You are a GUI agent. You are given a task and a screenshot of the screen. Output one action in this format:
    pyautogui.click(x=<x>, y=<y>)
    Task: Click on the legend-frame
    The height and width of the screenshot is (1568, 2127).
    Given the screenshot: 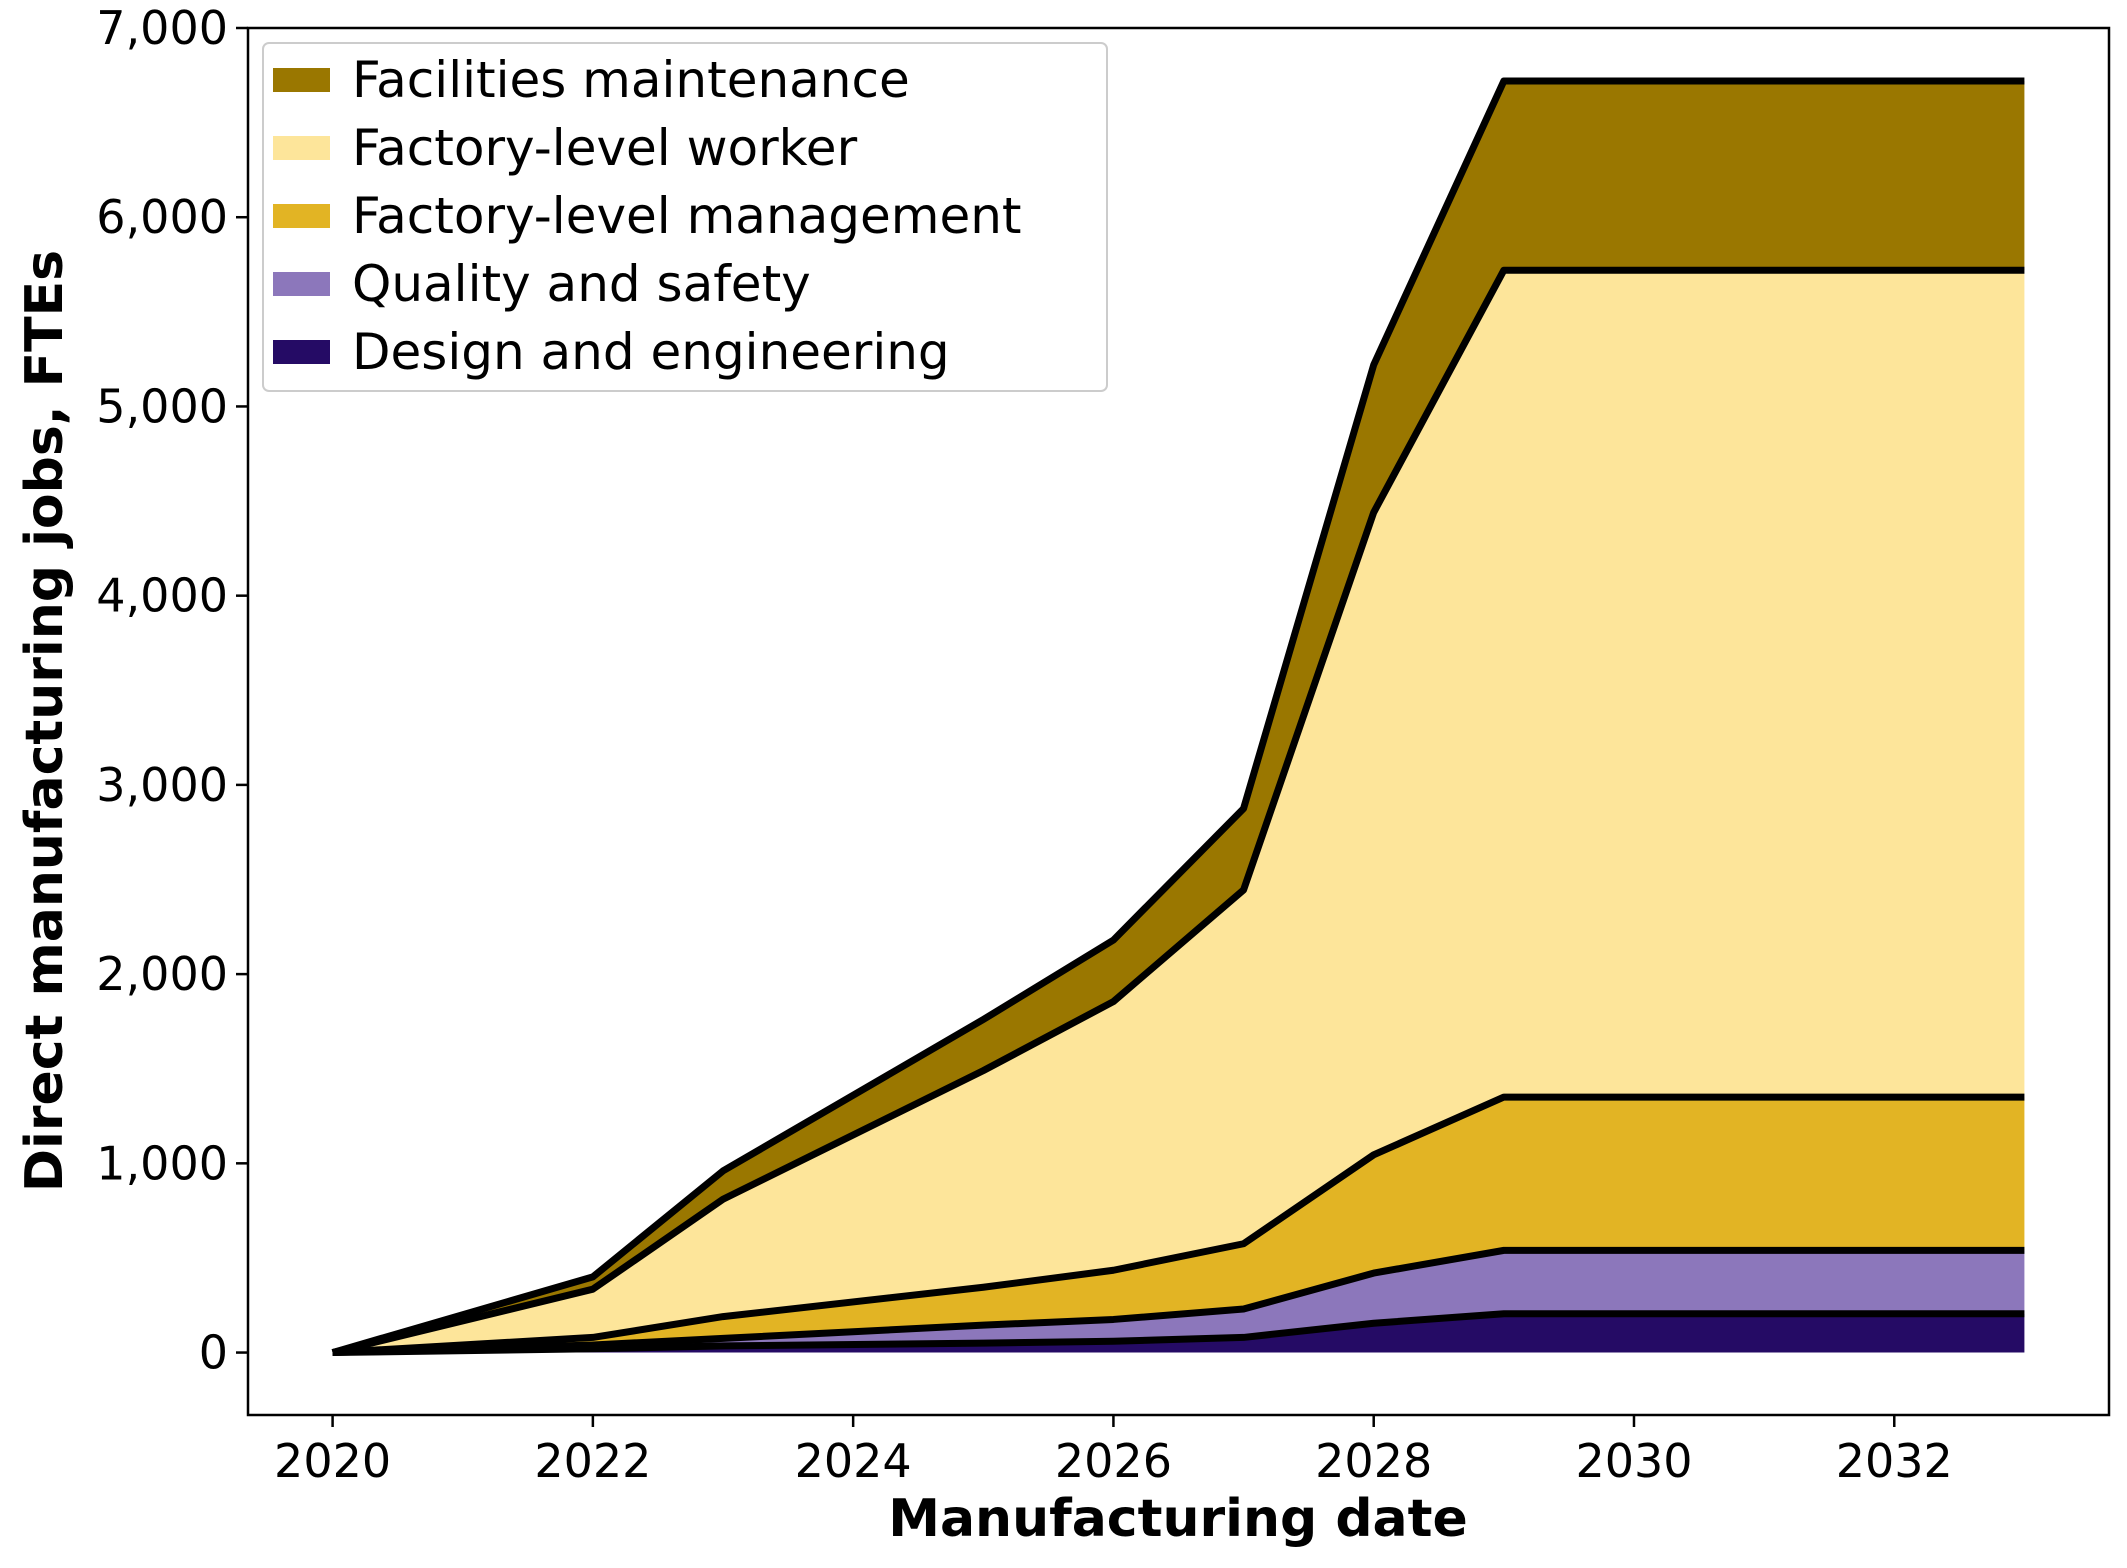 What is the action you would take?
    pyautogui.click(x=685, y=217)
    